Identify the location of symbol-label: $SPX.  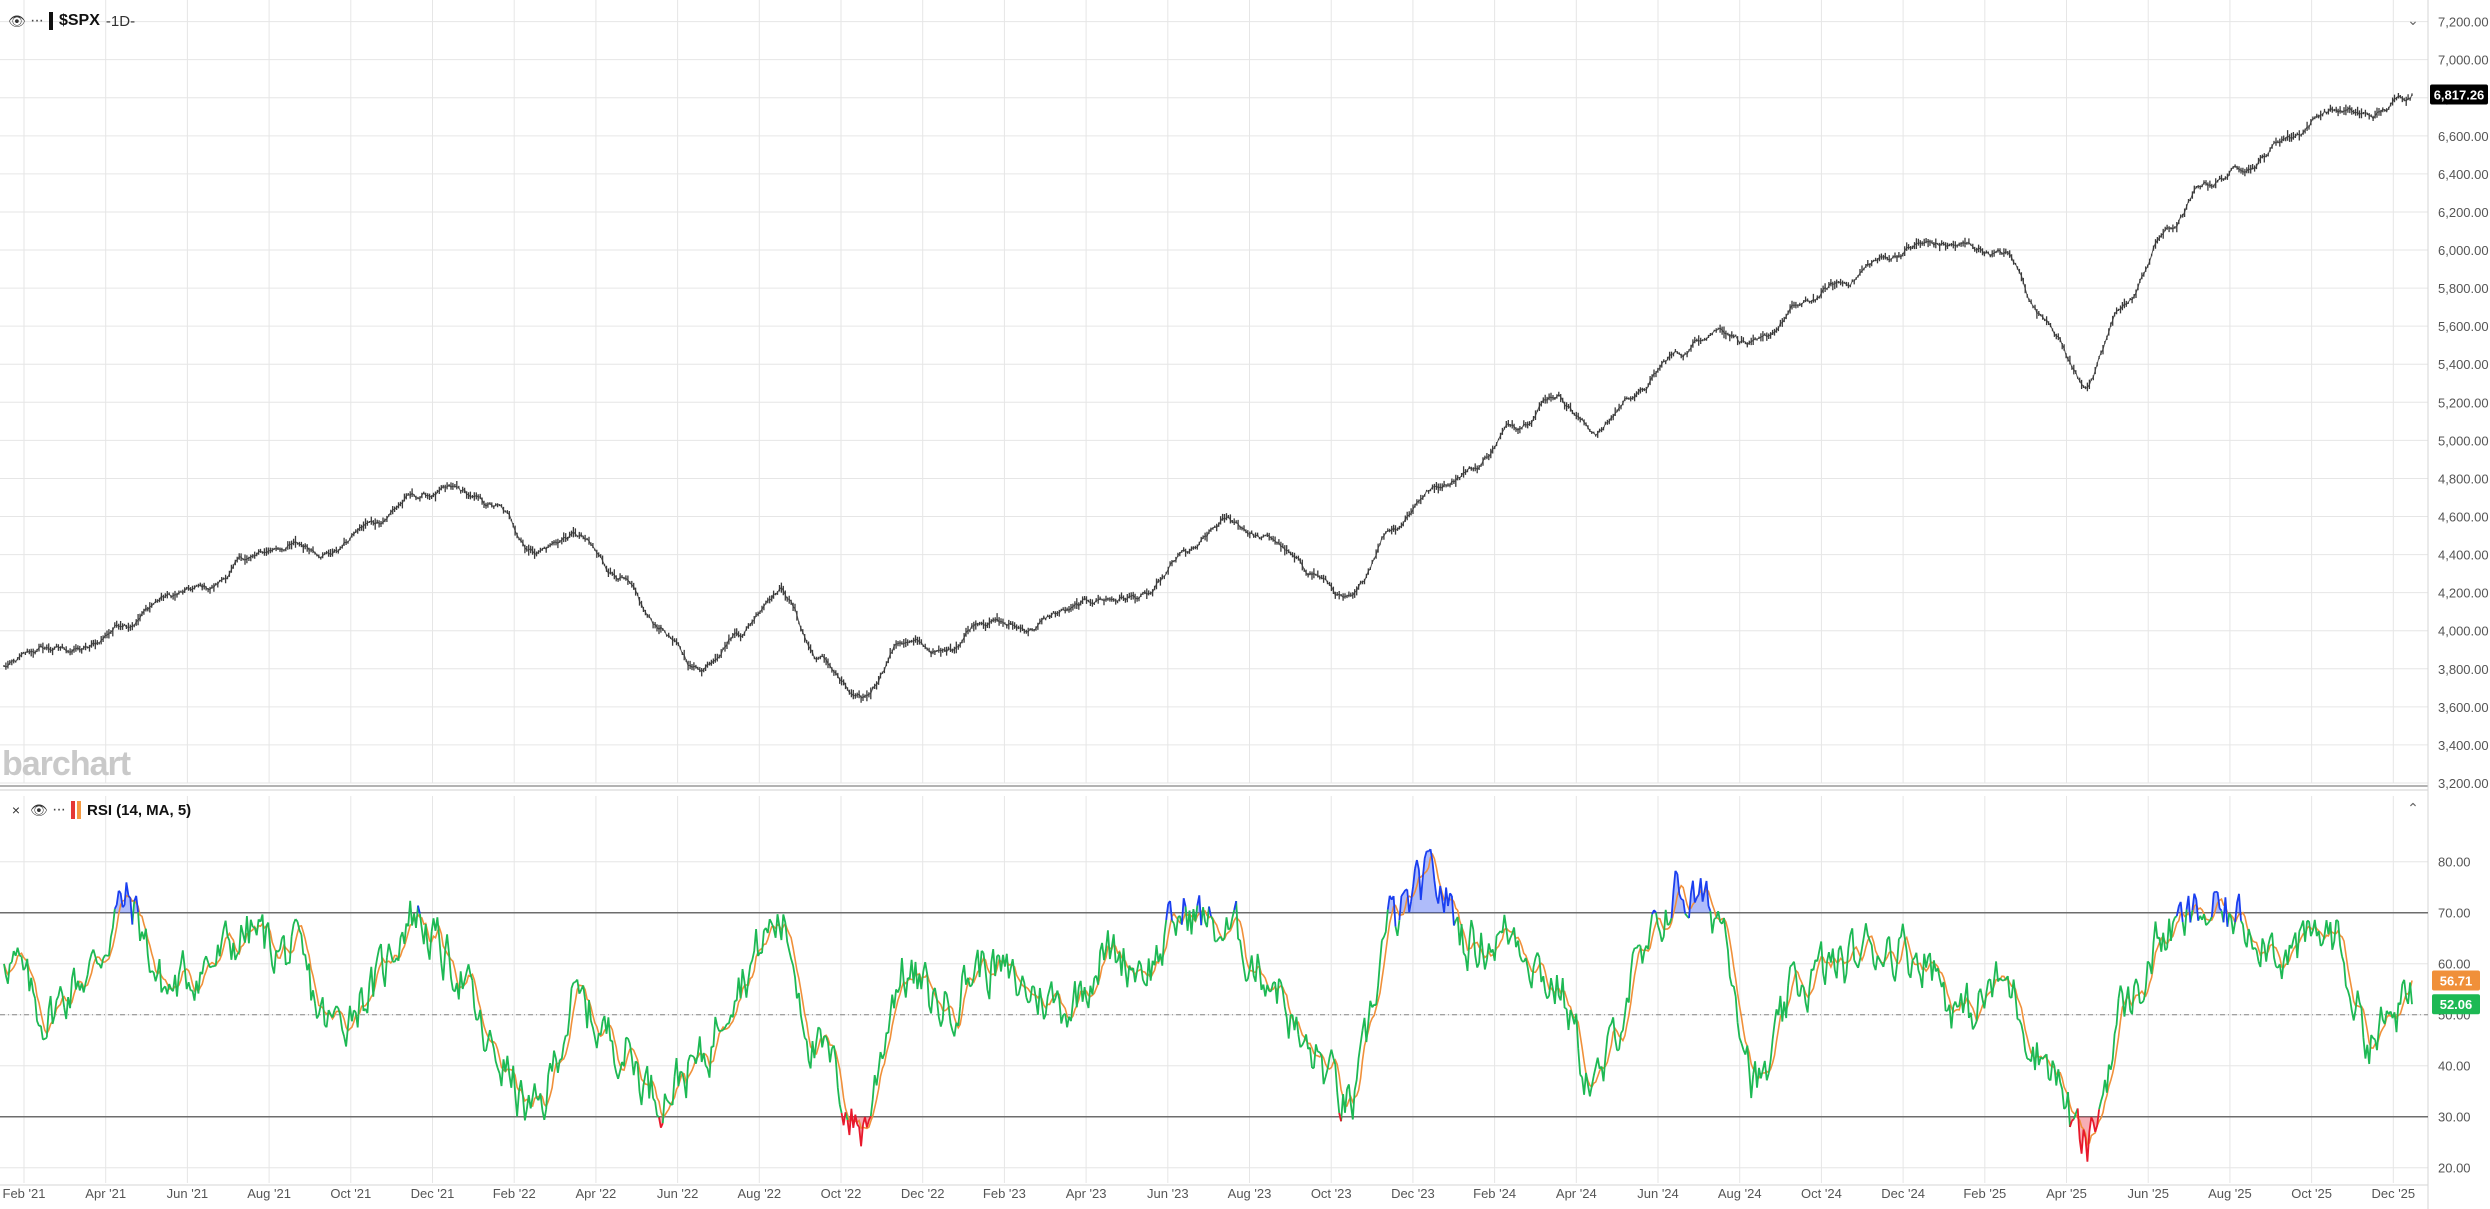
(79, 20).